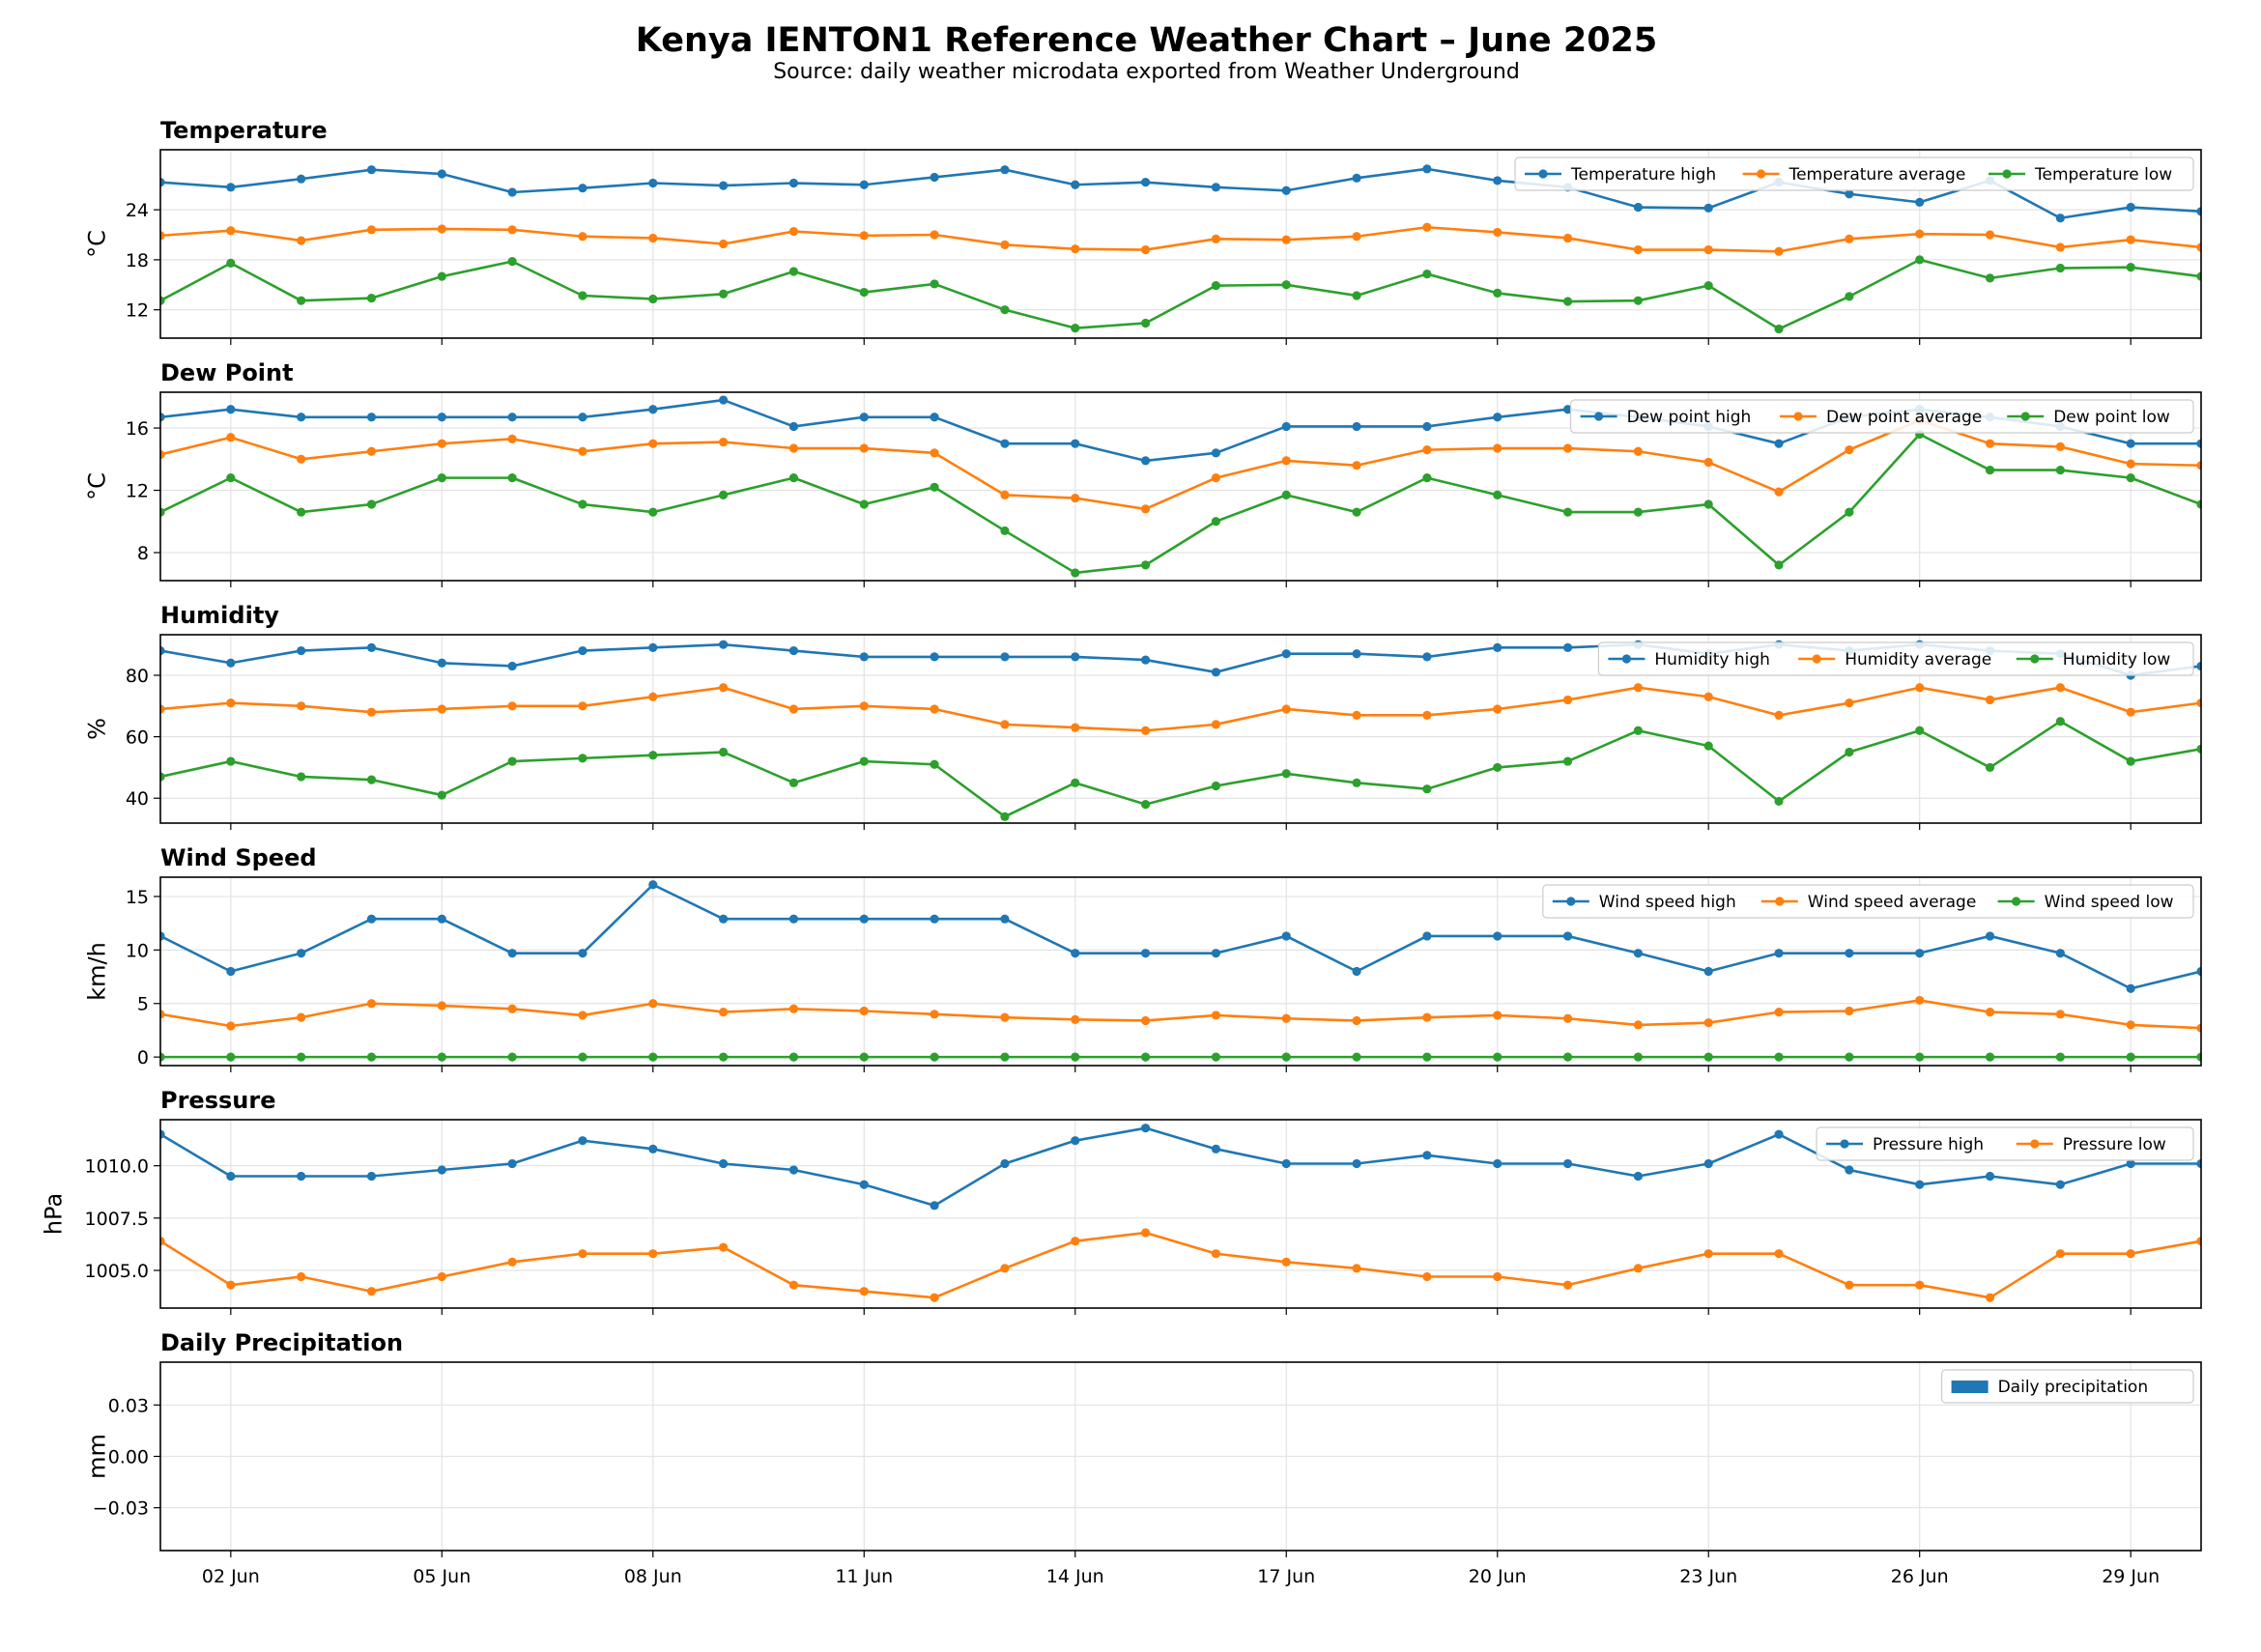 The image size is (2261, 1652). What do you see at coordinates (138, 429) in the screenshot?
I see `y-tick-label: 16` at bounding box center [138, 429].